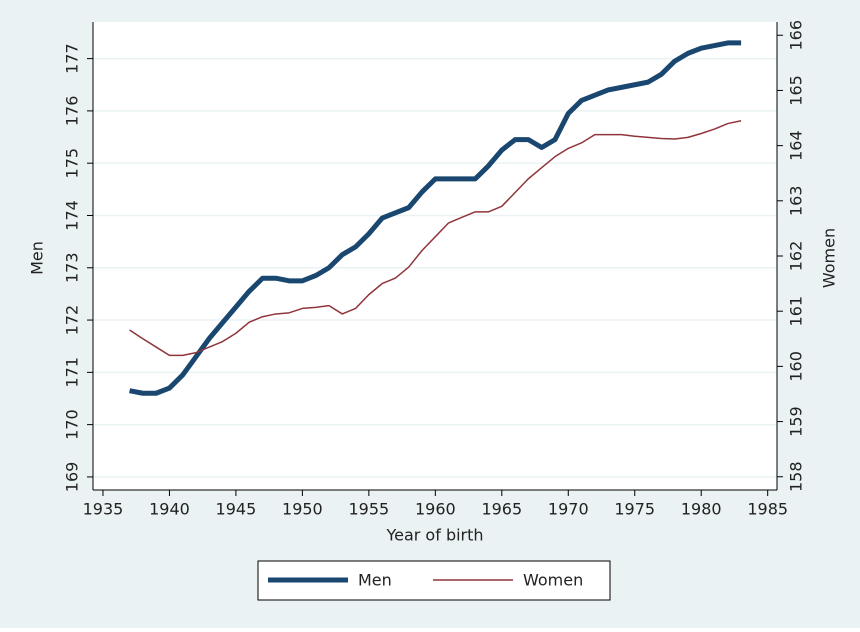 The height and width of the screenshot is (632, 860). What do you see at coordinates (767, 509) in the screenshot?
I see `x-tick-label: 1985` at bounding box center [767, 509].